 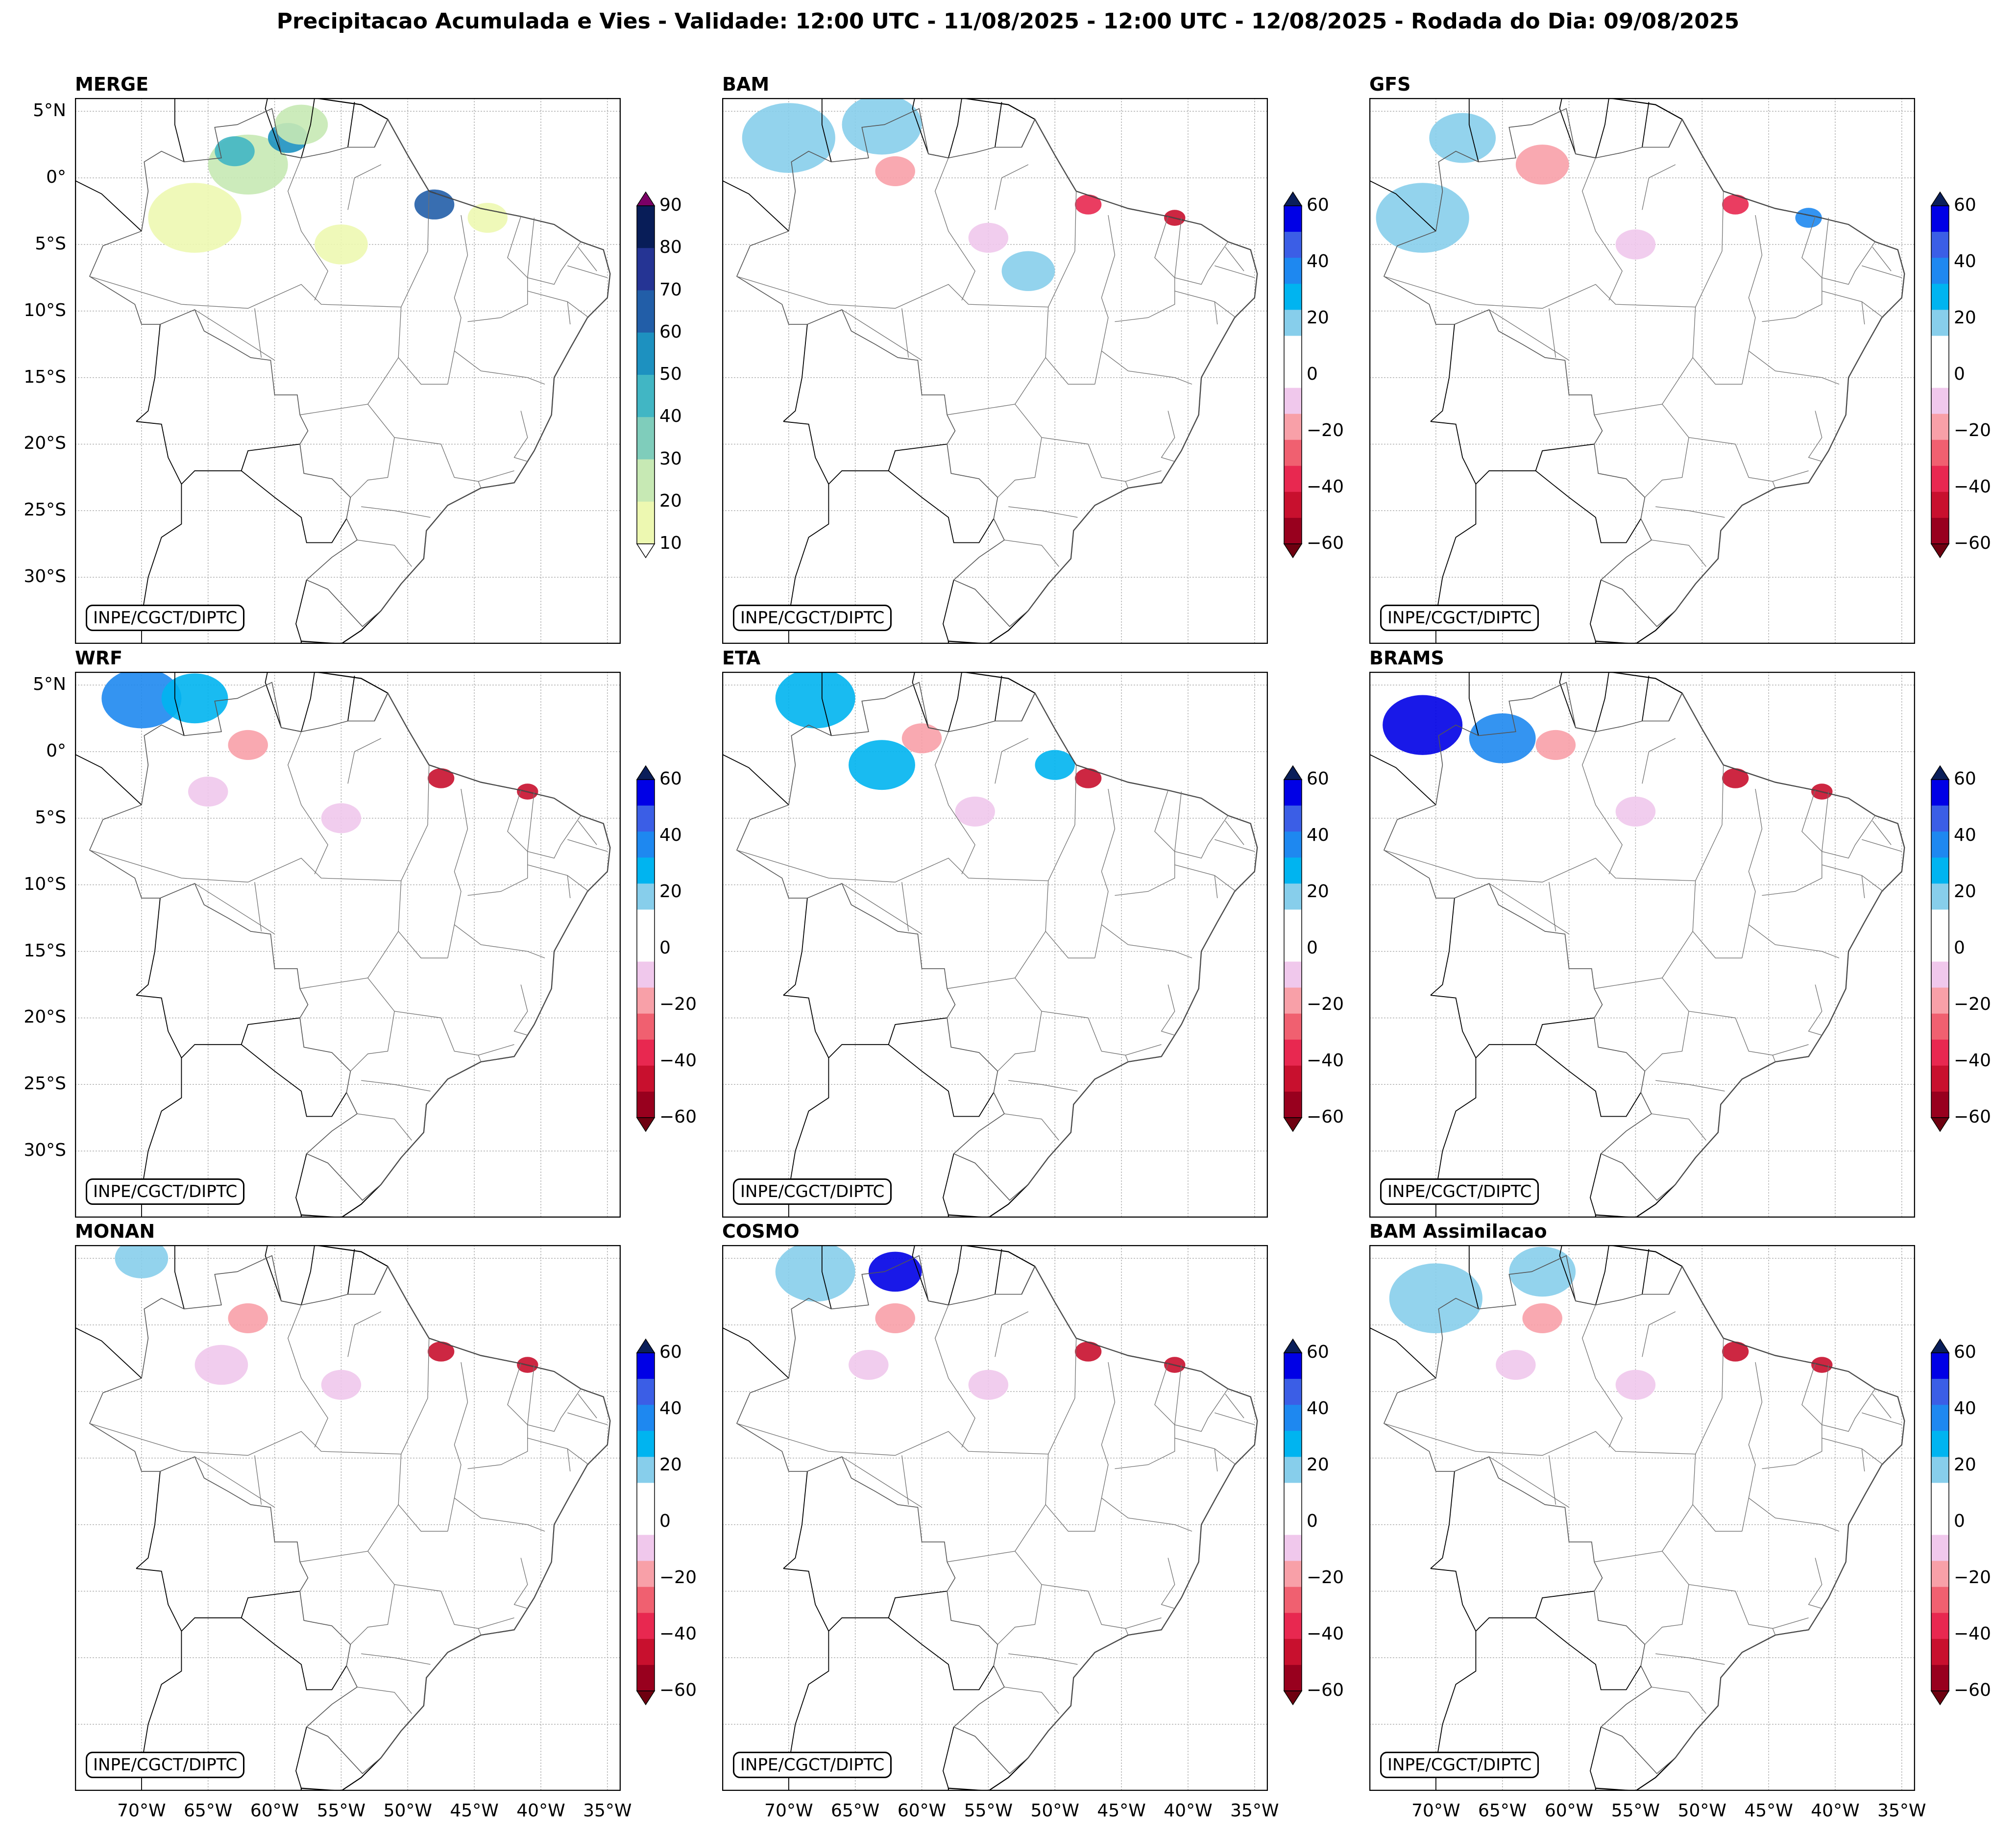 I want to click on latitude-tick-label: 5°S, so click(x=50, y=817).